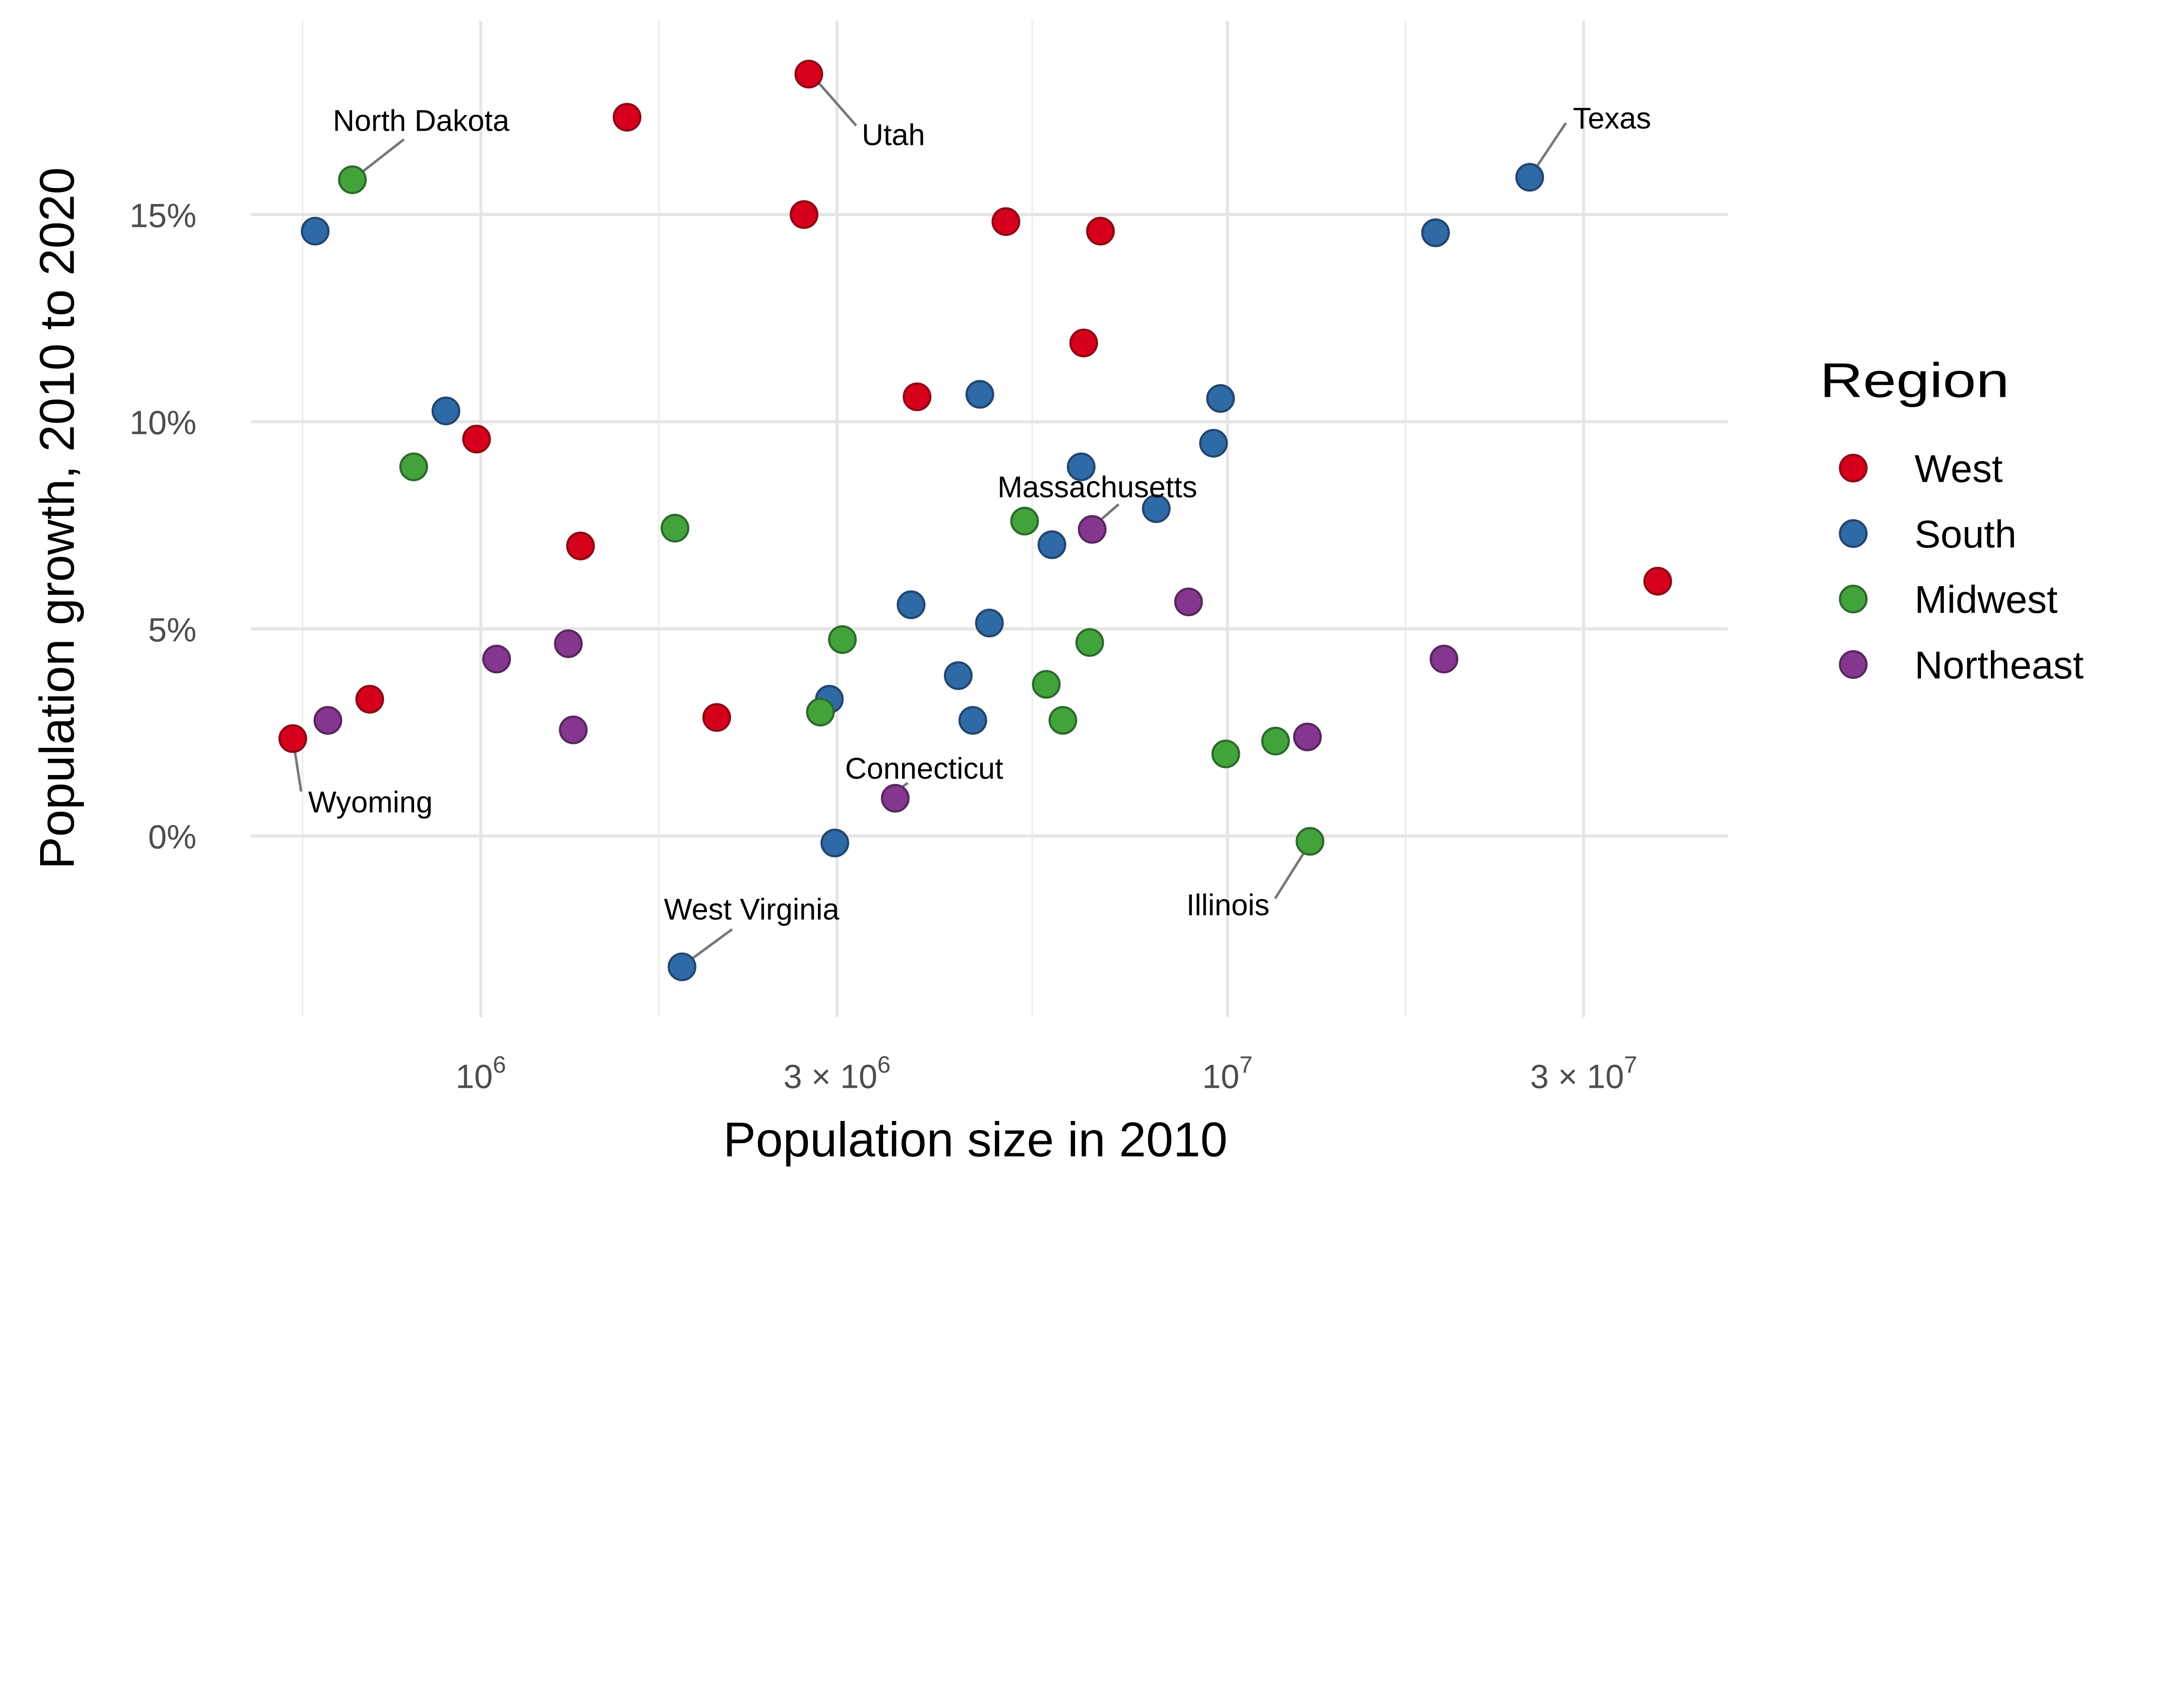  I want to click on y-tick-label: 10%, so click(162, 423).